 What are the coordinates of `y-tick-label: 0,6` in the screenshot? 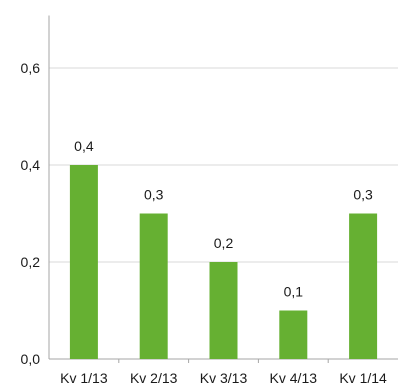 It's located at (31, 68).